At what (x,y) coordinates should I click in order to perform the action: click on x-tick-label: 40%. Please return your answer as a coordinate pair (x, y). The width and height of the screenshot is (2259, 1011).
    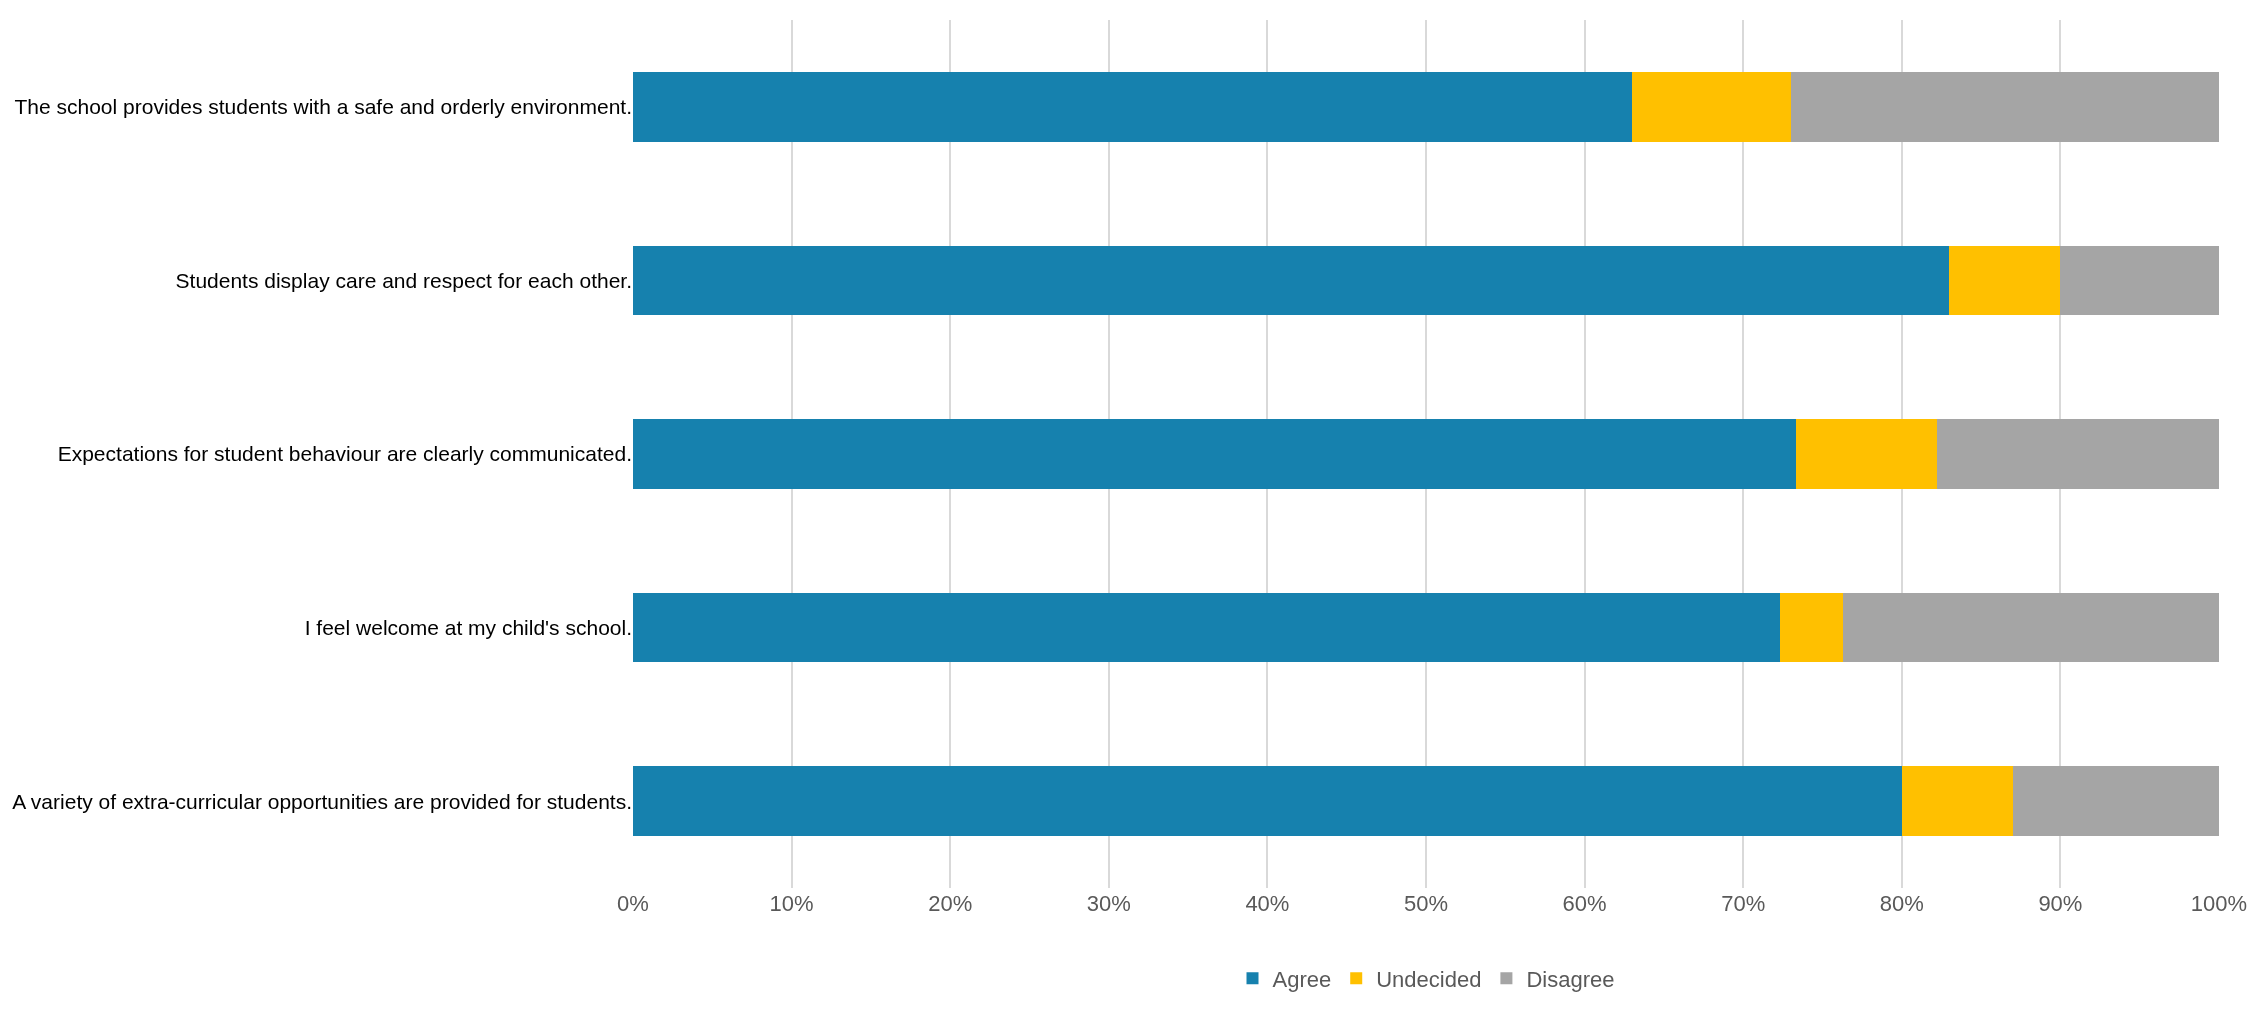
    Looking at the image, I should click on (1267, 903).